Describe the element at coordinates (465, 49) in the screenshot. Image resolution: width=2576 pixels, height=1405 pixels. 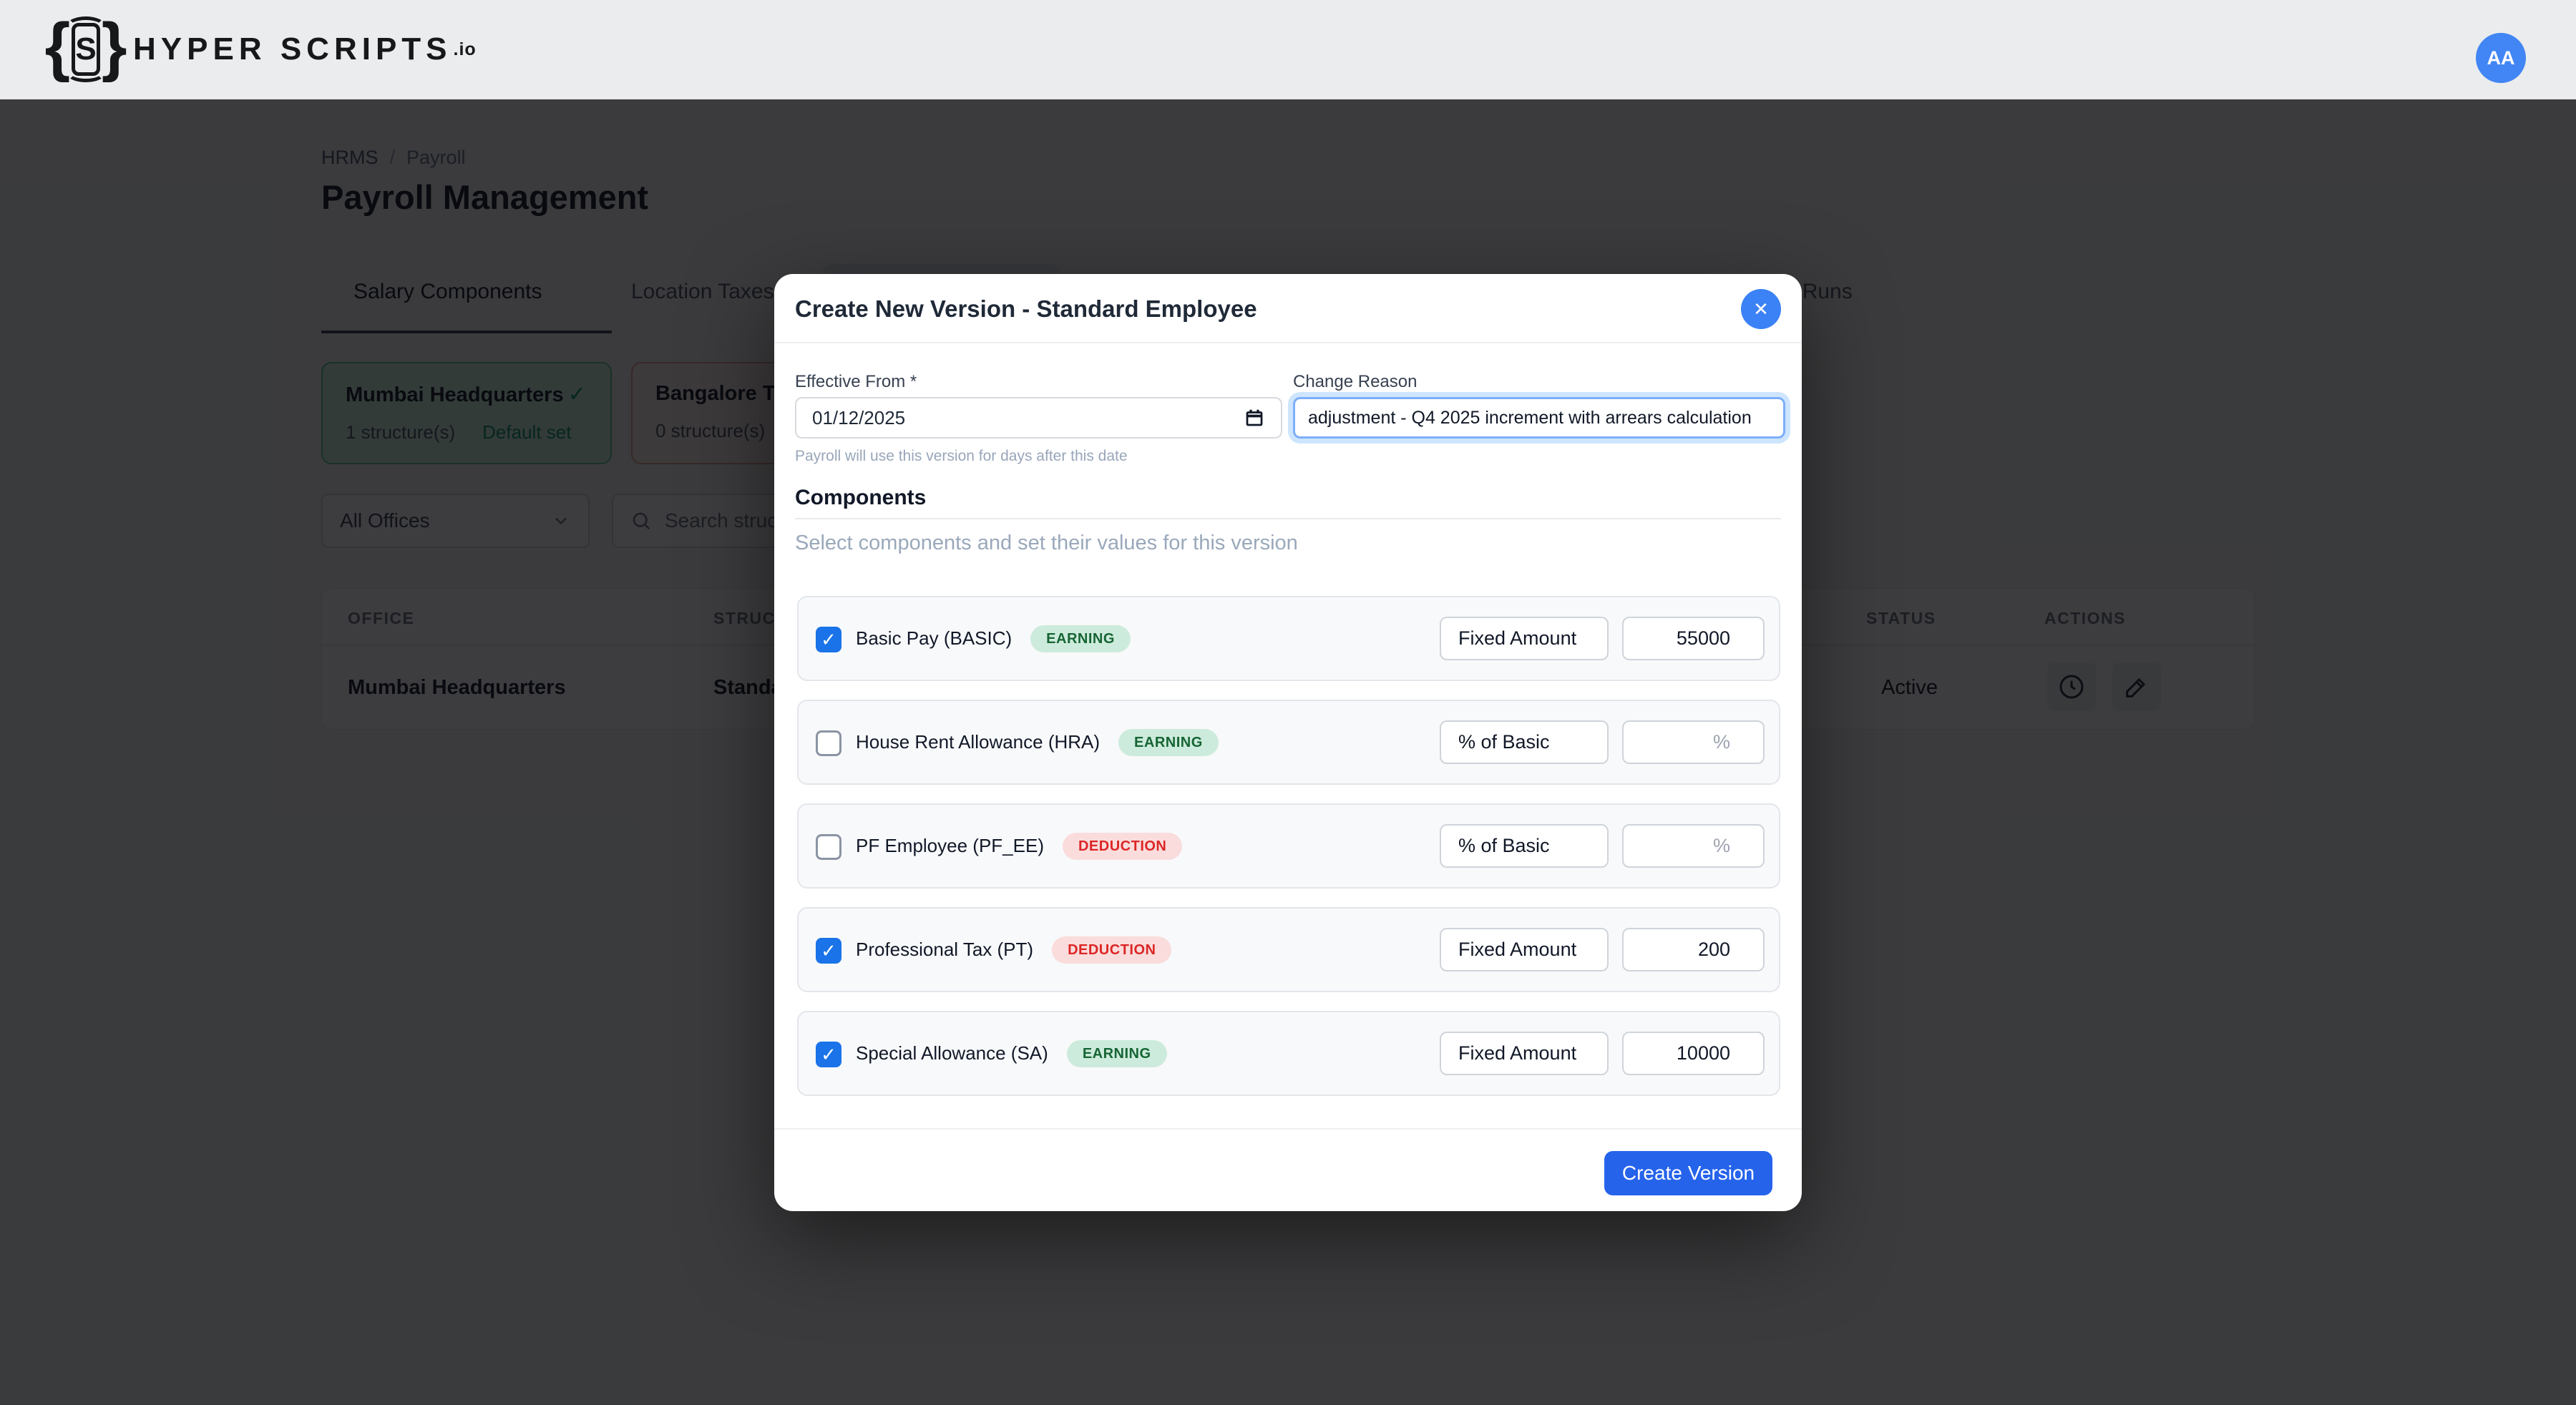
I see `brand-tld: .io` at that location.